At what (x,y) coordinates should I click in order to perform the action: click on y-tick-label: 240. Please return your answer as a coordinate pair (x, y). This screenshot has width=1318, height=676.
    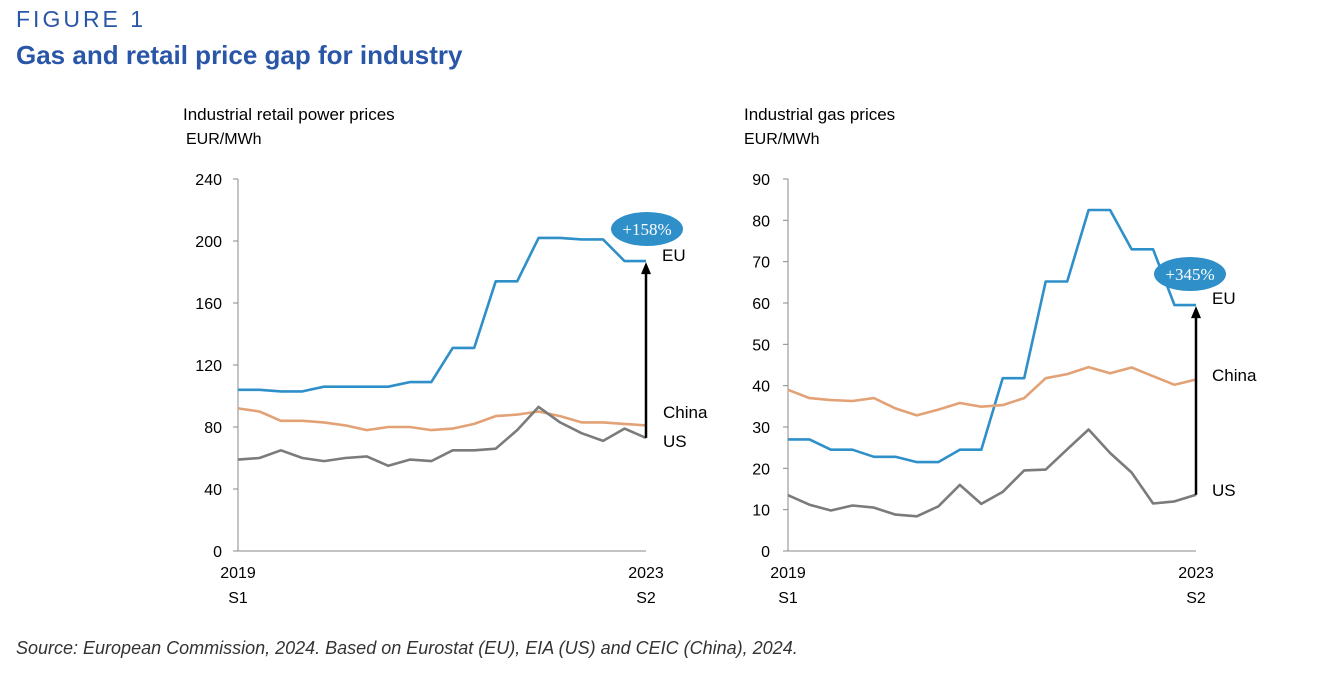
    Looking at the image, I should click on (208, 180).